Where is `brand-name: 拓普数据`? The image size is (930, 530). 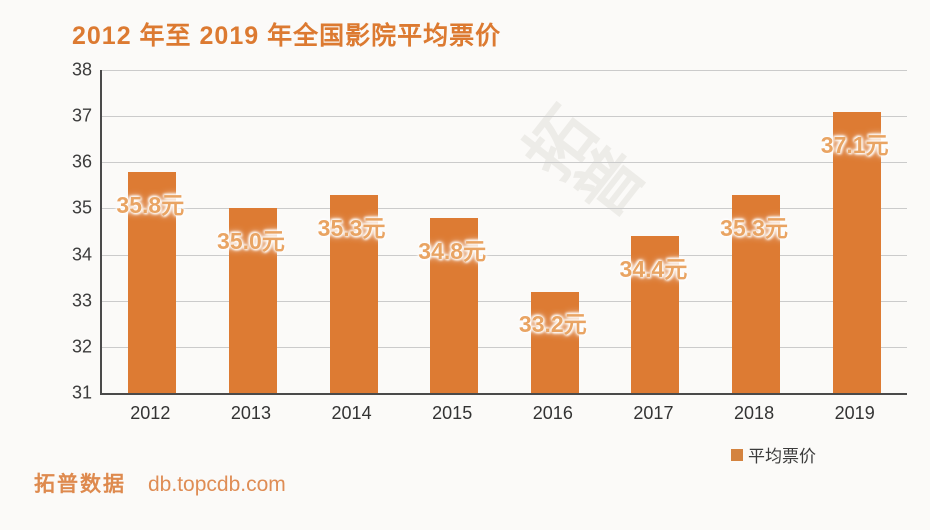 brand-name: 拓普数据 is located at coordinates (80, 484).